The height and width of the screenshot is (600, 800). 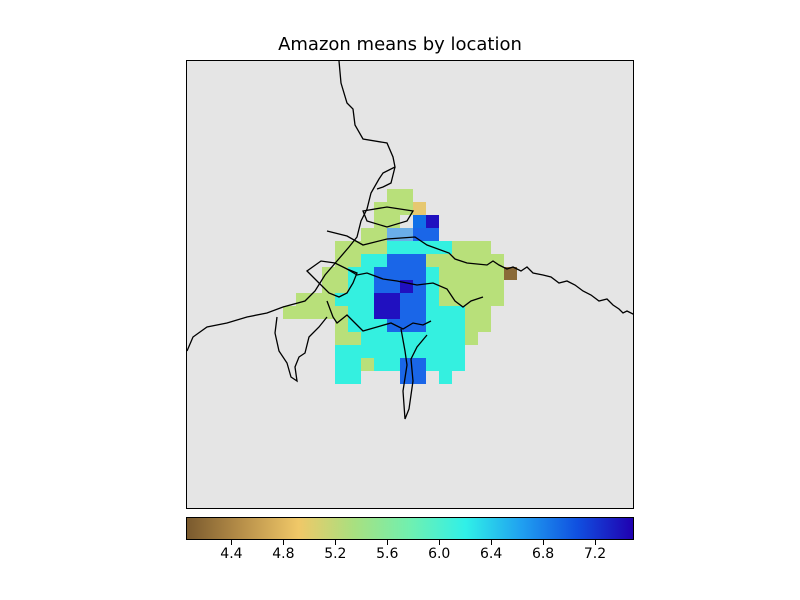 I want to click on colorbar-tick-label: 6.4, so click(x=491, y=554).